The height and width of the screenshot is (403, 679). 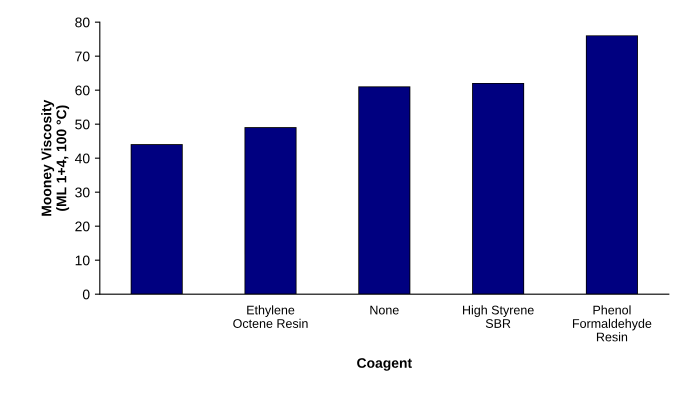 I want to click on y-tick-label: 30, so click(x=82, y=193).